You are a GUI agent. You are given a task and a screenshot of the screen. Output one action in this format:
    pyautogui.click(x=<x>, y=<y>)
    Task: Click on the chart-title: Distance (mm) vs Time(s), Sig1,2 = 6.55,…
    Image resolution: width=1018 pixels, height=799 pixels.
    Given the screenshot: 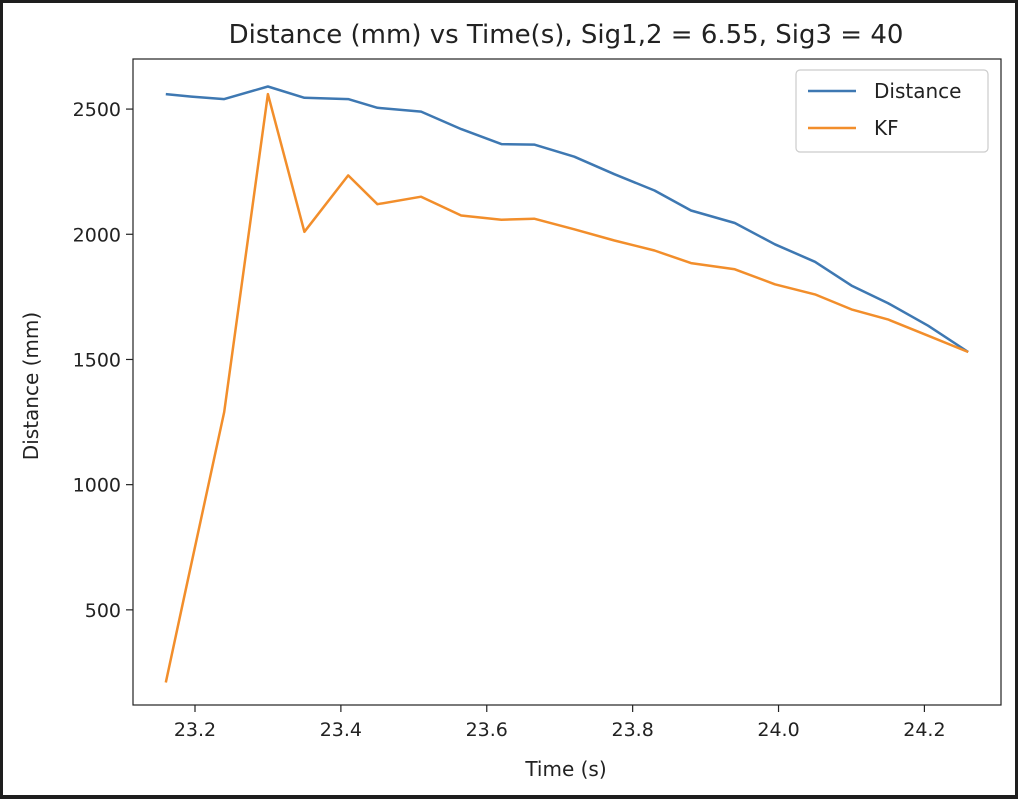 What is the action you would take?
    pyautogui.click(x=566, y=35)
    